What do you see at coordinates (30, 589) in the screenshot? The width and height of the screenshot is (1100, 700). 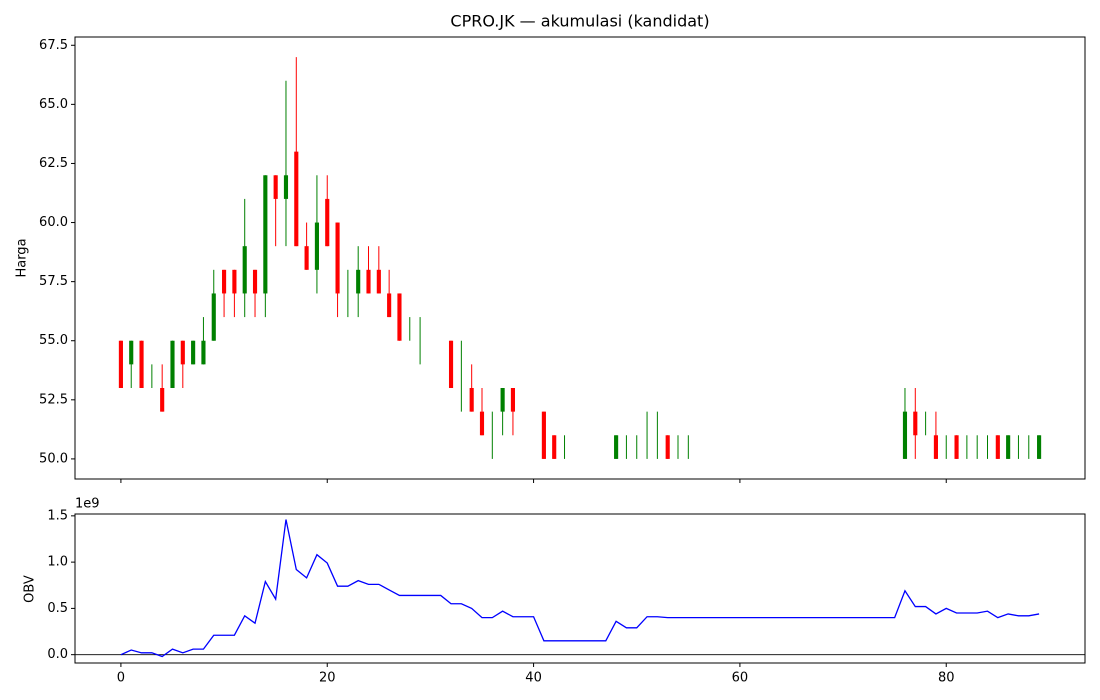 I see `y-axis-label: OBV` at bounding box center [30, 589].